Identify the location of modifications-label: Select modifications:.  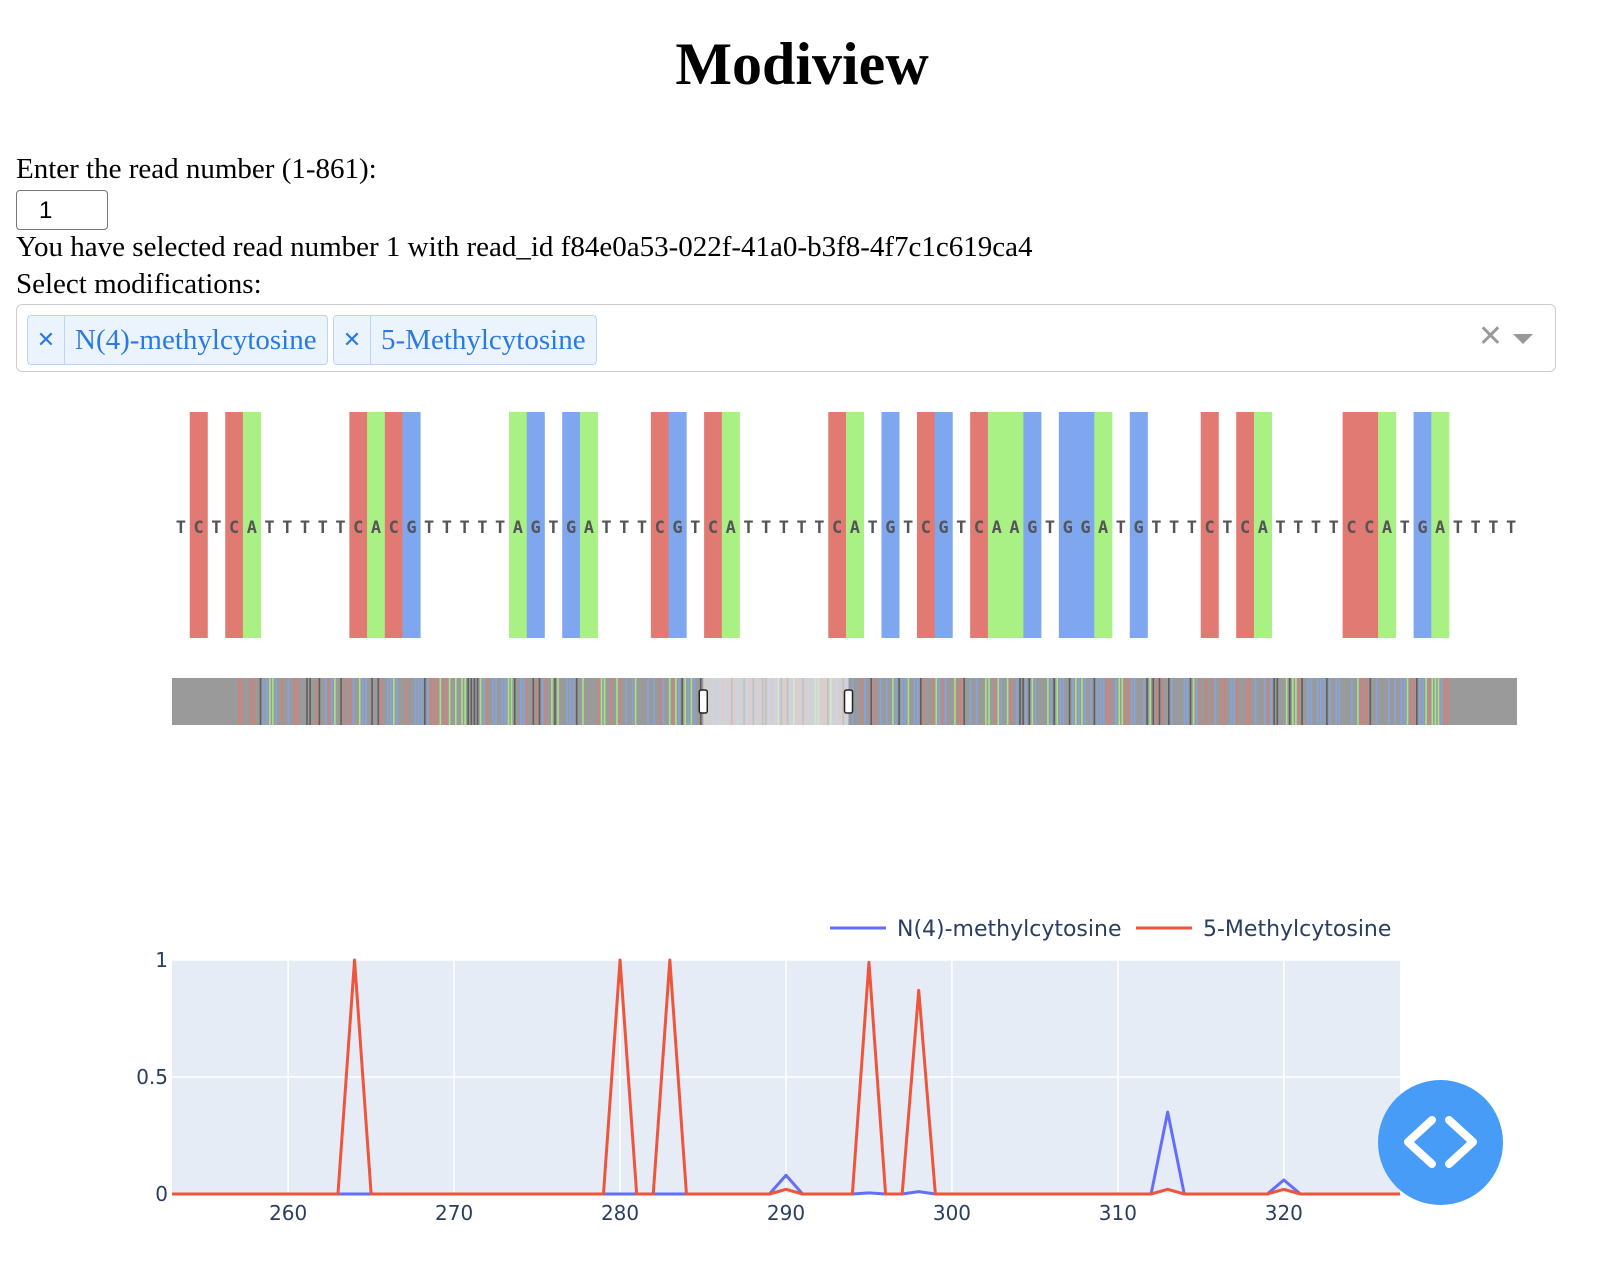
(139, 284).